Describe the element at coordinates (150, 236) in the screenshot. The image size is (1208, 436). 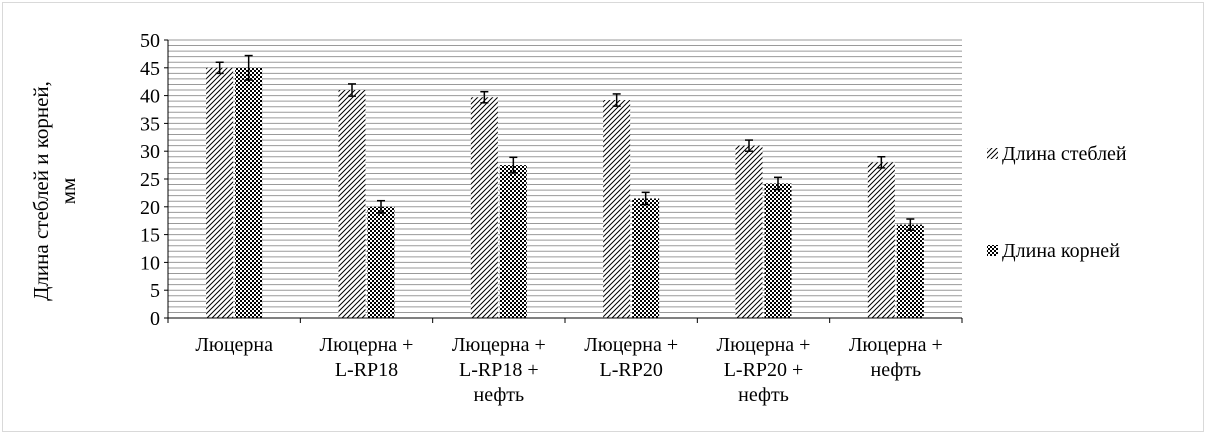
I see `y-tick-label: 15` at that location.